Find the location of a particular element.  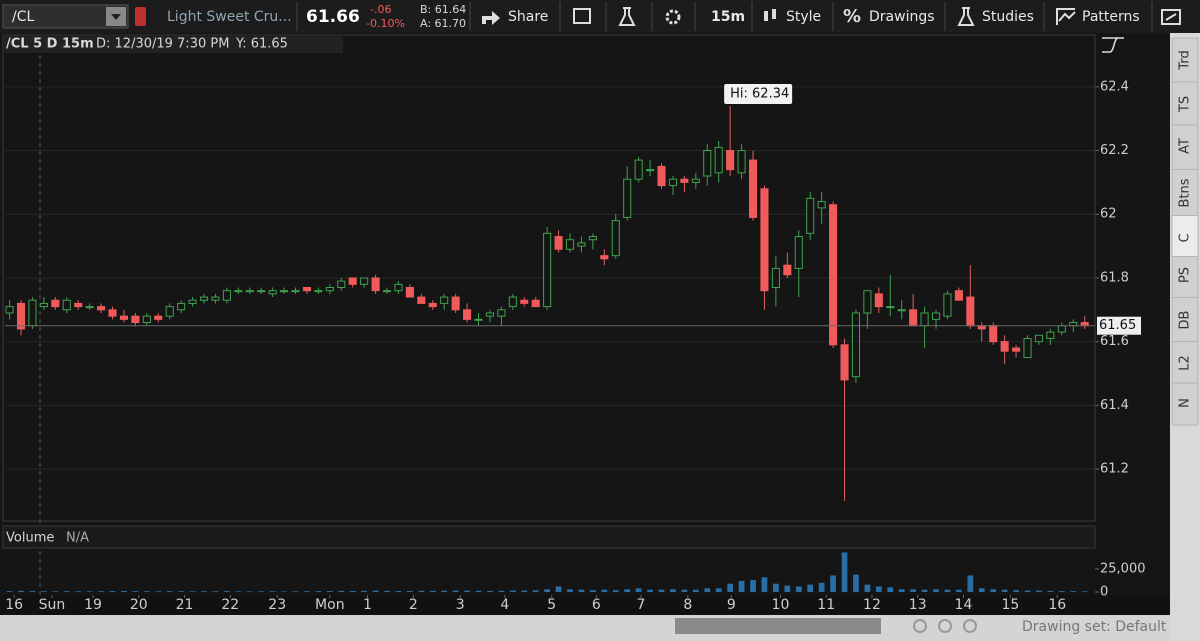

x-tick-label: 9 is located at coordinates (731, 605).